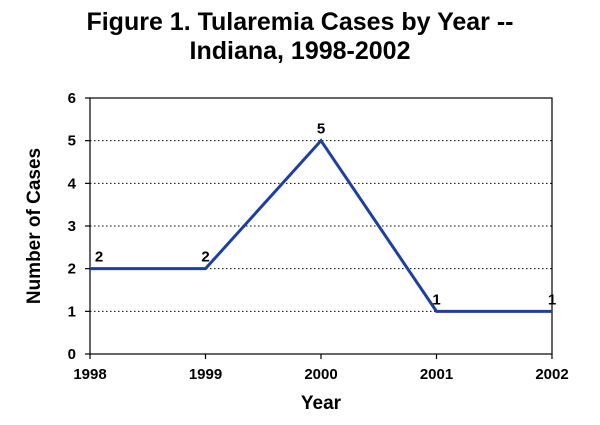 Image resolution: width=600 pixels, height=425 pixels. Describe the element at coordinates (72, 226) in the screenshot. I see `y-tick-label: 3` at that location.